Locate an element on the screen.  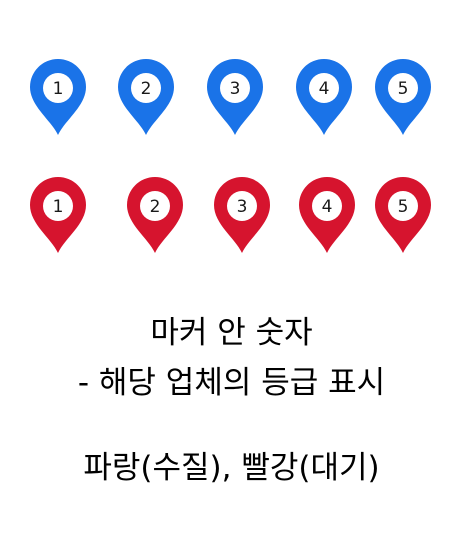
red-map-pin-icon: 1 is located at coordinates (58, 215).